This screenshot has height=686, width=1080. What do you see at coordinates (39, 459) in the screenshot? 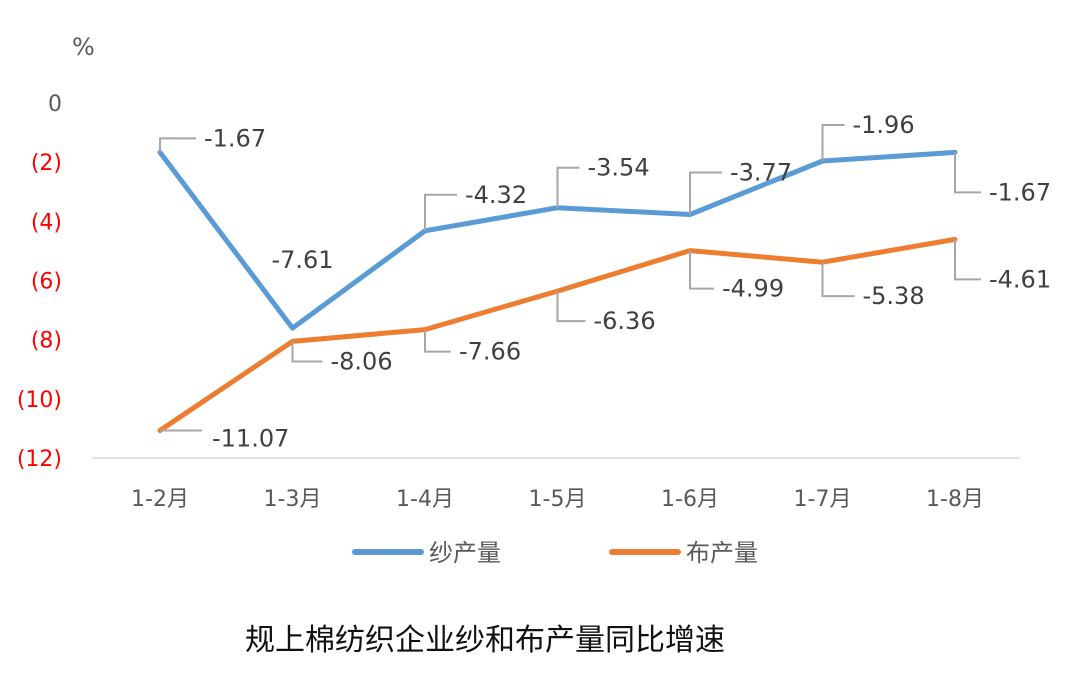
I see `y-tick-label: (12)` at bounding box center [39, 459].